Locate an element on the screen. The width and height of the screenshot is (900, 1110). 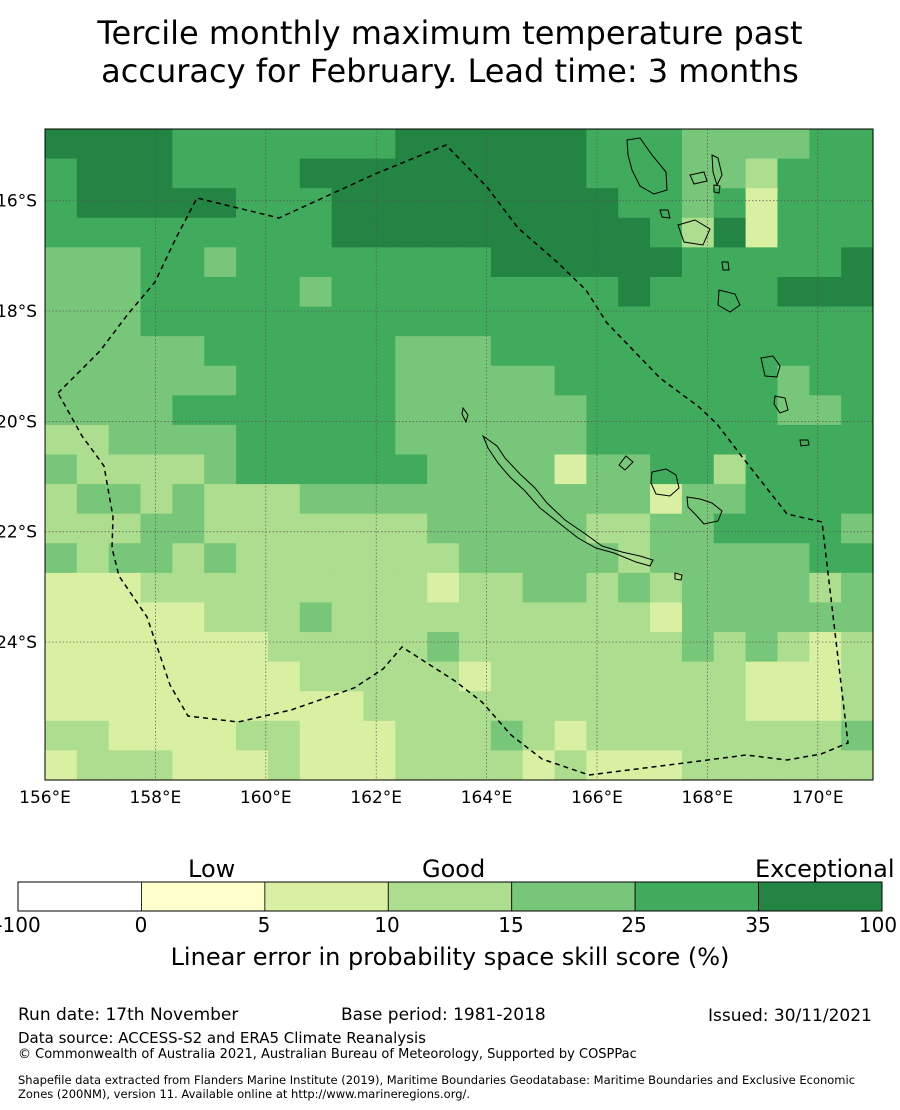
ambrym-island is located at coordinates (698, 178).